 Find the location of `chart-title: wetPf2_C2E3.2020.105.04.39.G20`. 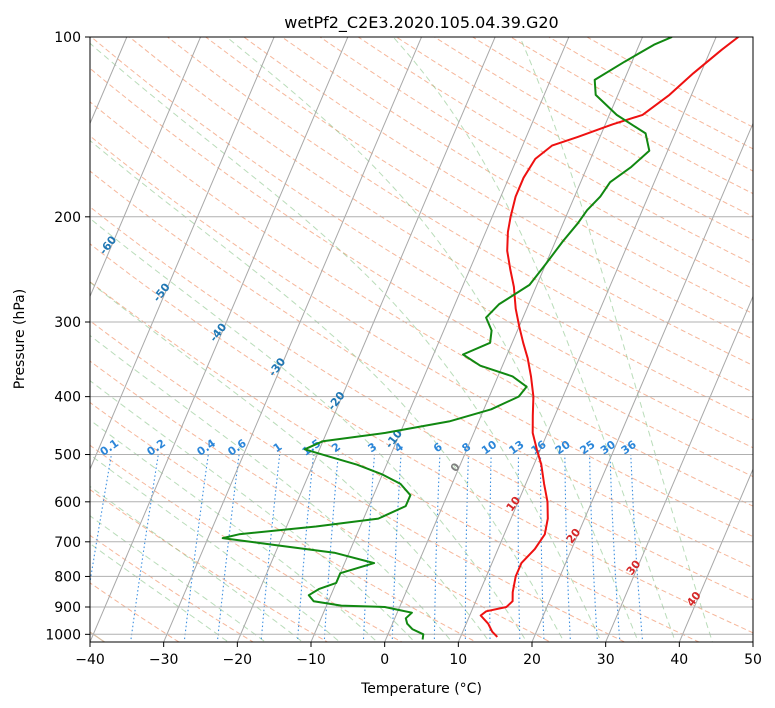

chart-title: wetPf2_C2E3.2020.105.04.39.G20 is located at coordinates (421, 23).